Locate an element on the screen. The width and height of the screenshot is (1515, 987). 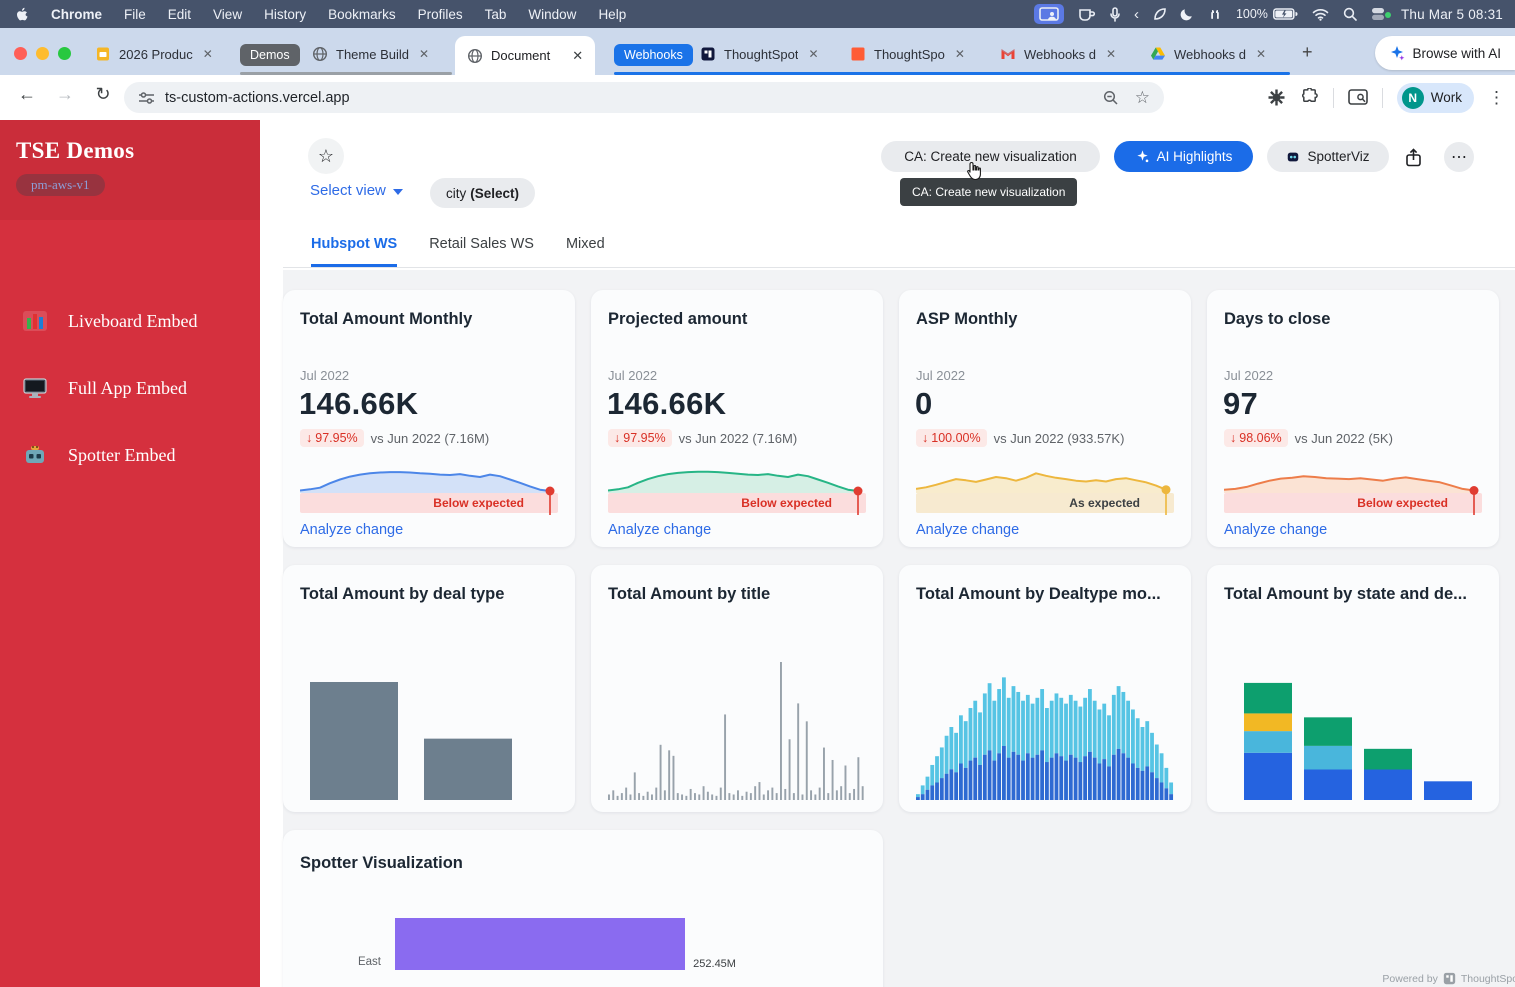
menu-bookmarks: Bookmarks is located at coordinates (362, 14).